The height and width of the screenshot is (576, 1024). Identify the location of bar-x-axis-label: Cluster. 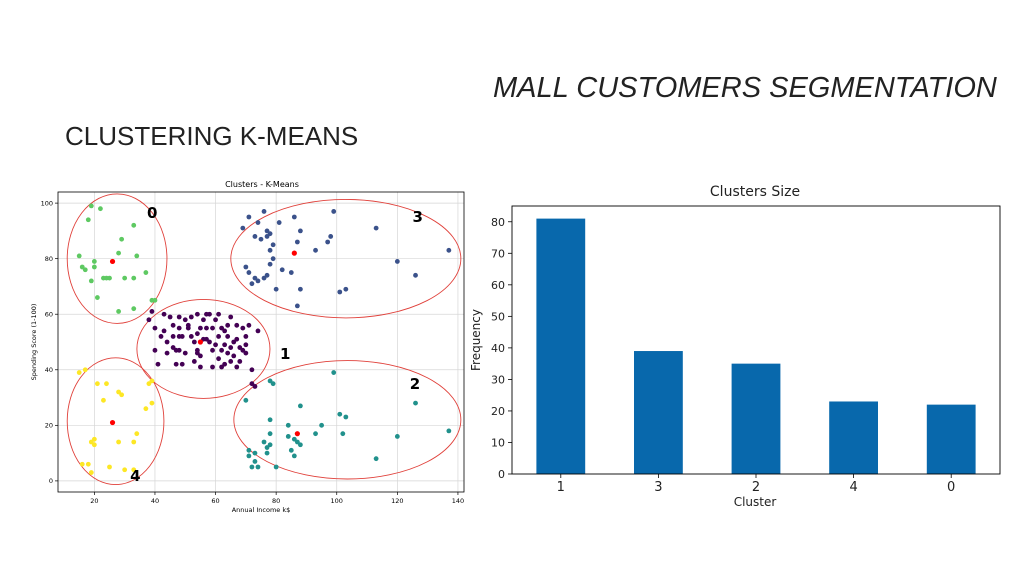
(755, 502).